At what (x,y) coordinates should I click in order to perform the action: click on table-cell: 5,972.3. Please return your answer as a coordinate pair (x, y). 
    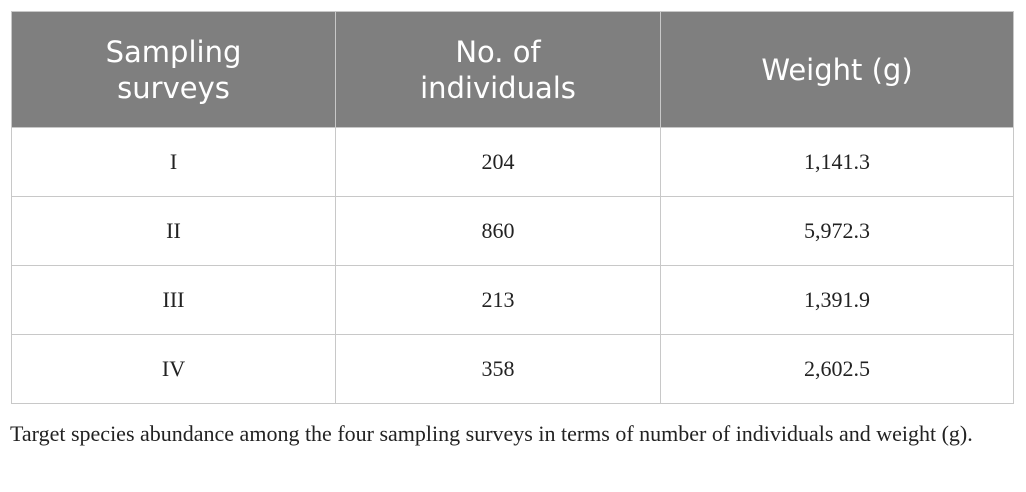
    Looking at the image, I should click on (837, 231).